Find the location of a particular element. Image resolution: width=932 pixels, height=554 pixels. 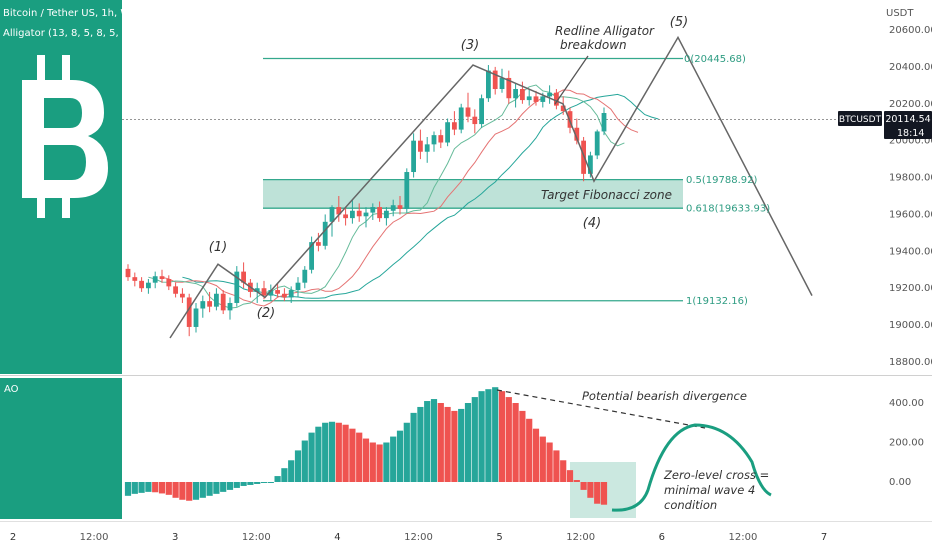

ao-legend: AO is located at coordinates (11, 389).